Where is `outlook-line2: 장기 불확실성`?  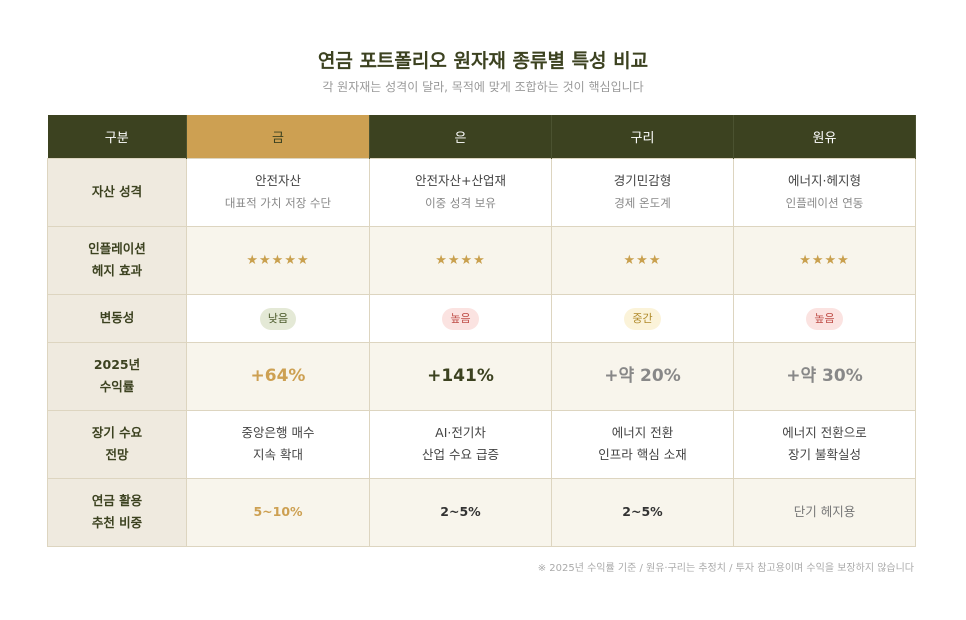 outlook-line2: 장기 불확실성 is located at coordinates (824, 454).